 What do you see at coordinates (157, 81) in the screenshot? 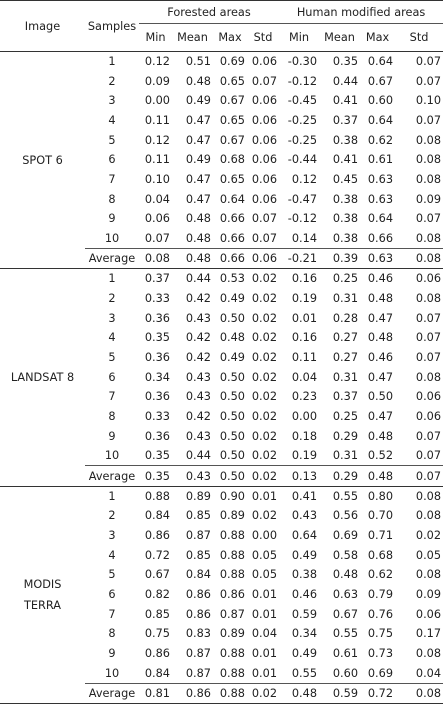
I see `forested-min-cell: 0.09` at bounding box center [157, 81].